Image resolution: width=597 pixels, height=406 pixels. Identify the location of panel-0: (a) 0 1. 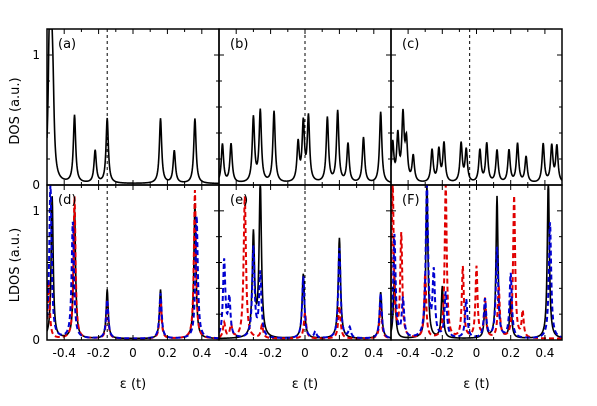
(126, 110).